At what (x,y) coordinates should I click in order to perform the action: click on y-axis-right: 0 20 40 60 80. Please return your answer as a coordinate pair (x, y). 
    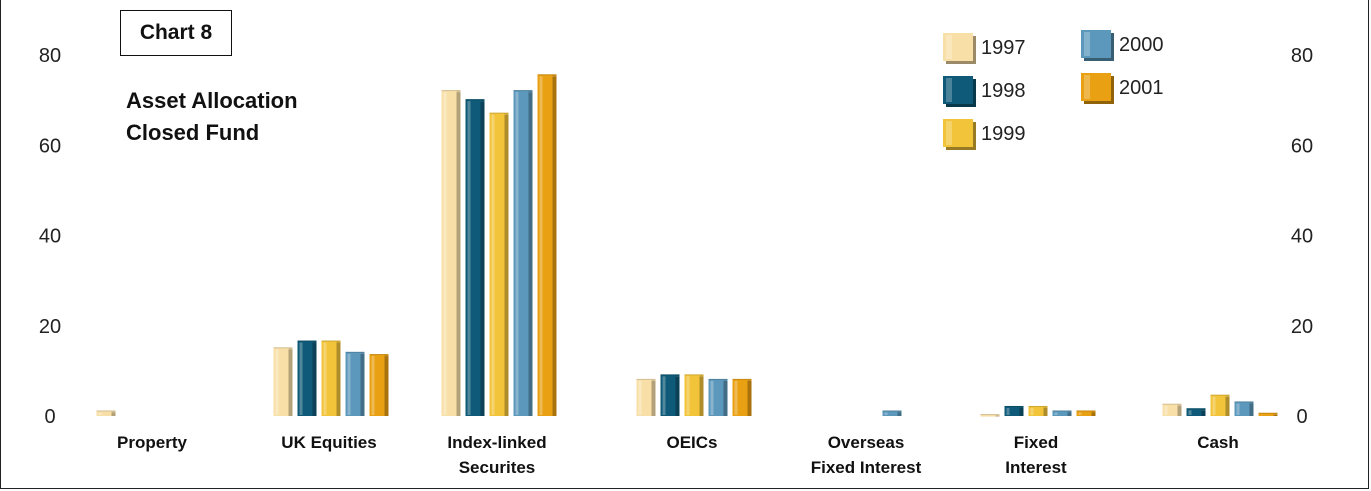
    Looking at the image, I should click on (1302, 236).